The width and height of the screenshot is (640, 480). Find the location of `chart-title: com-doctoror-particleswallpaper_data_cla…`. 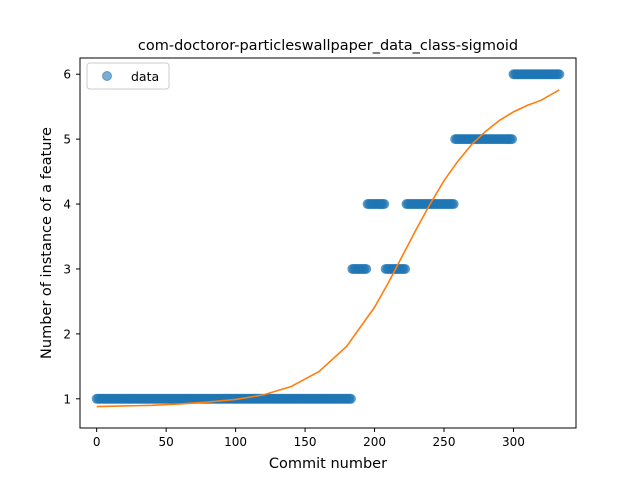

chart-title: com-doctoror-particleswallpaper_data_cla… is located at coordinates (328, 46).